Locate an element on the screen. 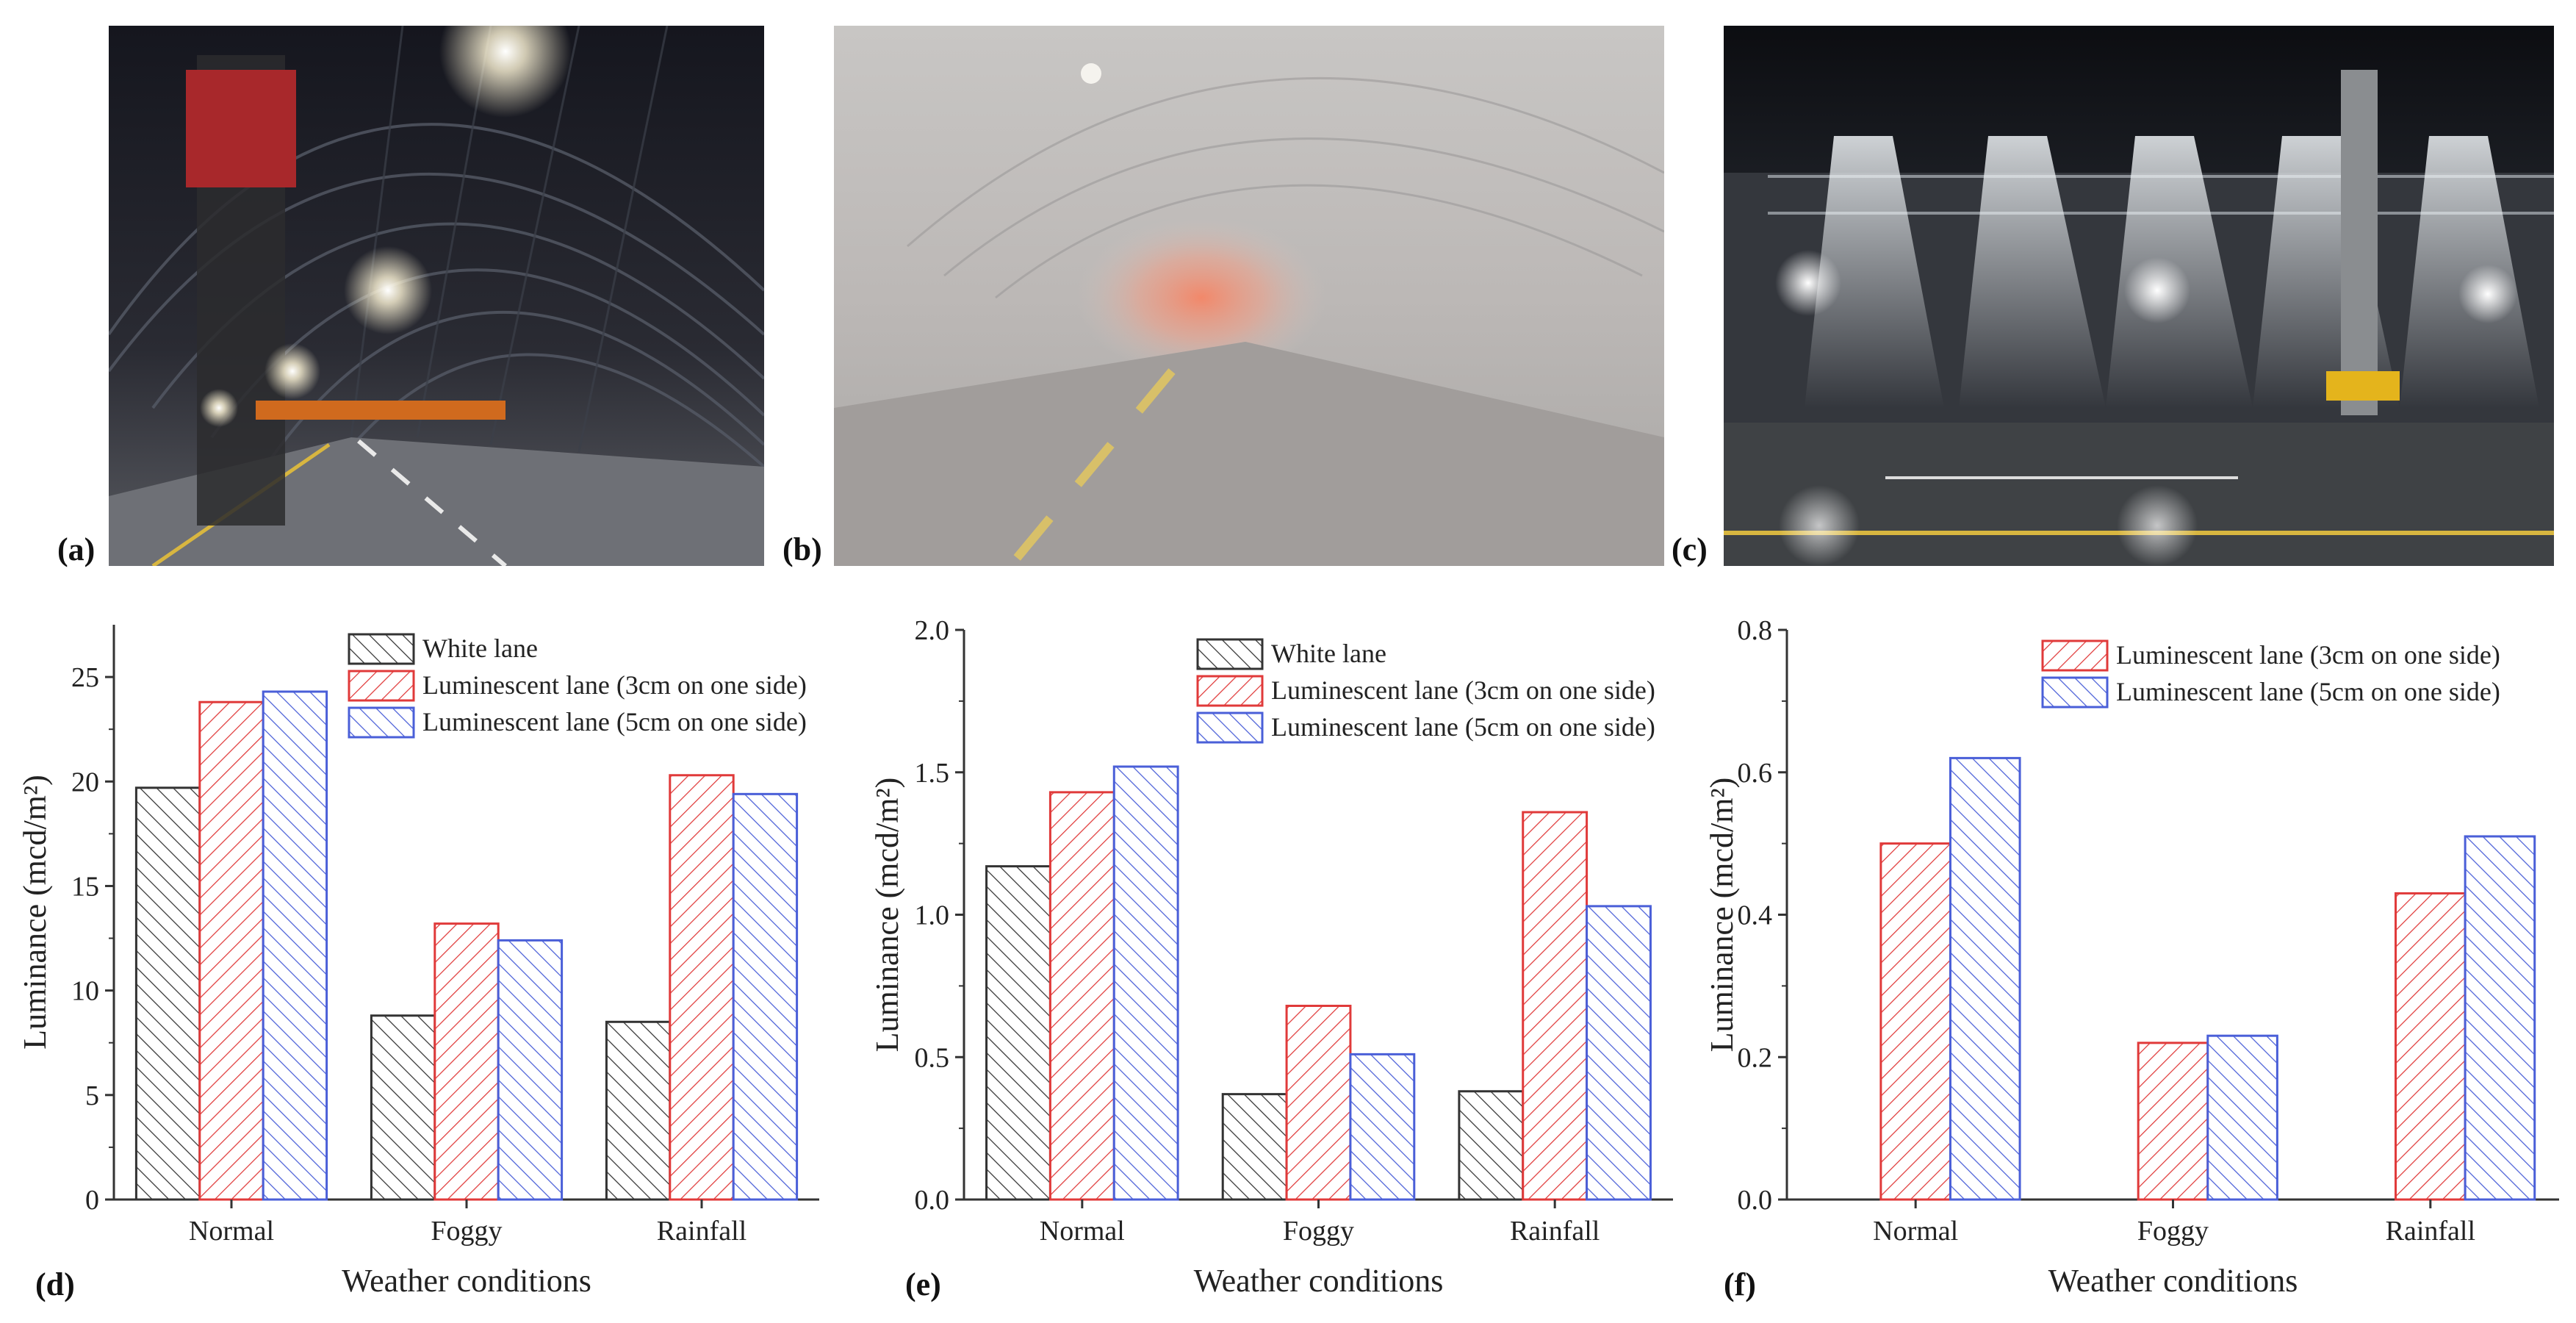 The width and height of the screenshot is (2576, 1323). y-tick-label: 25 is located at coordinates (85, 677).